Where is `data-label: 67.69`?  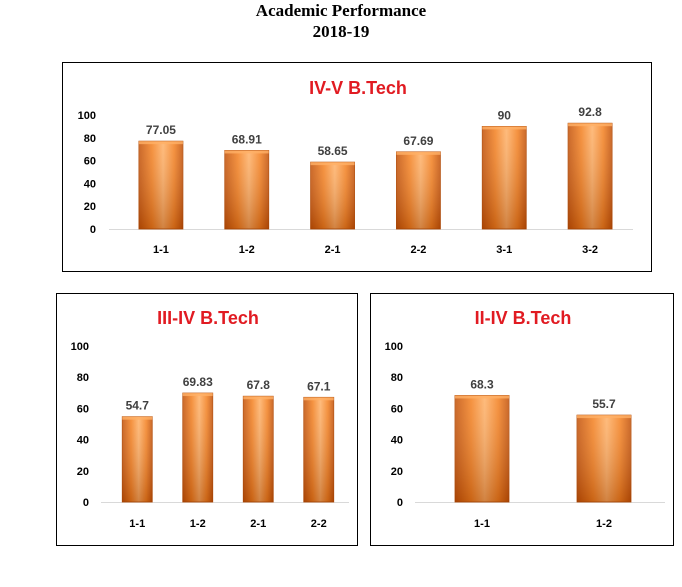 data-label: 67.69 is located at coordinates (418, 141).